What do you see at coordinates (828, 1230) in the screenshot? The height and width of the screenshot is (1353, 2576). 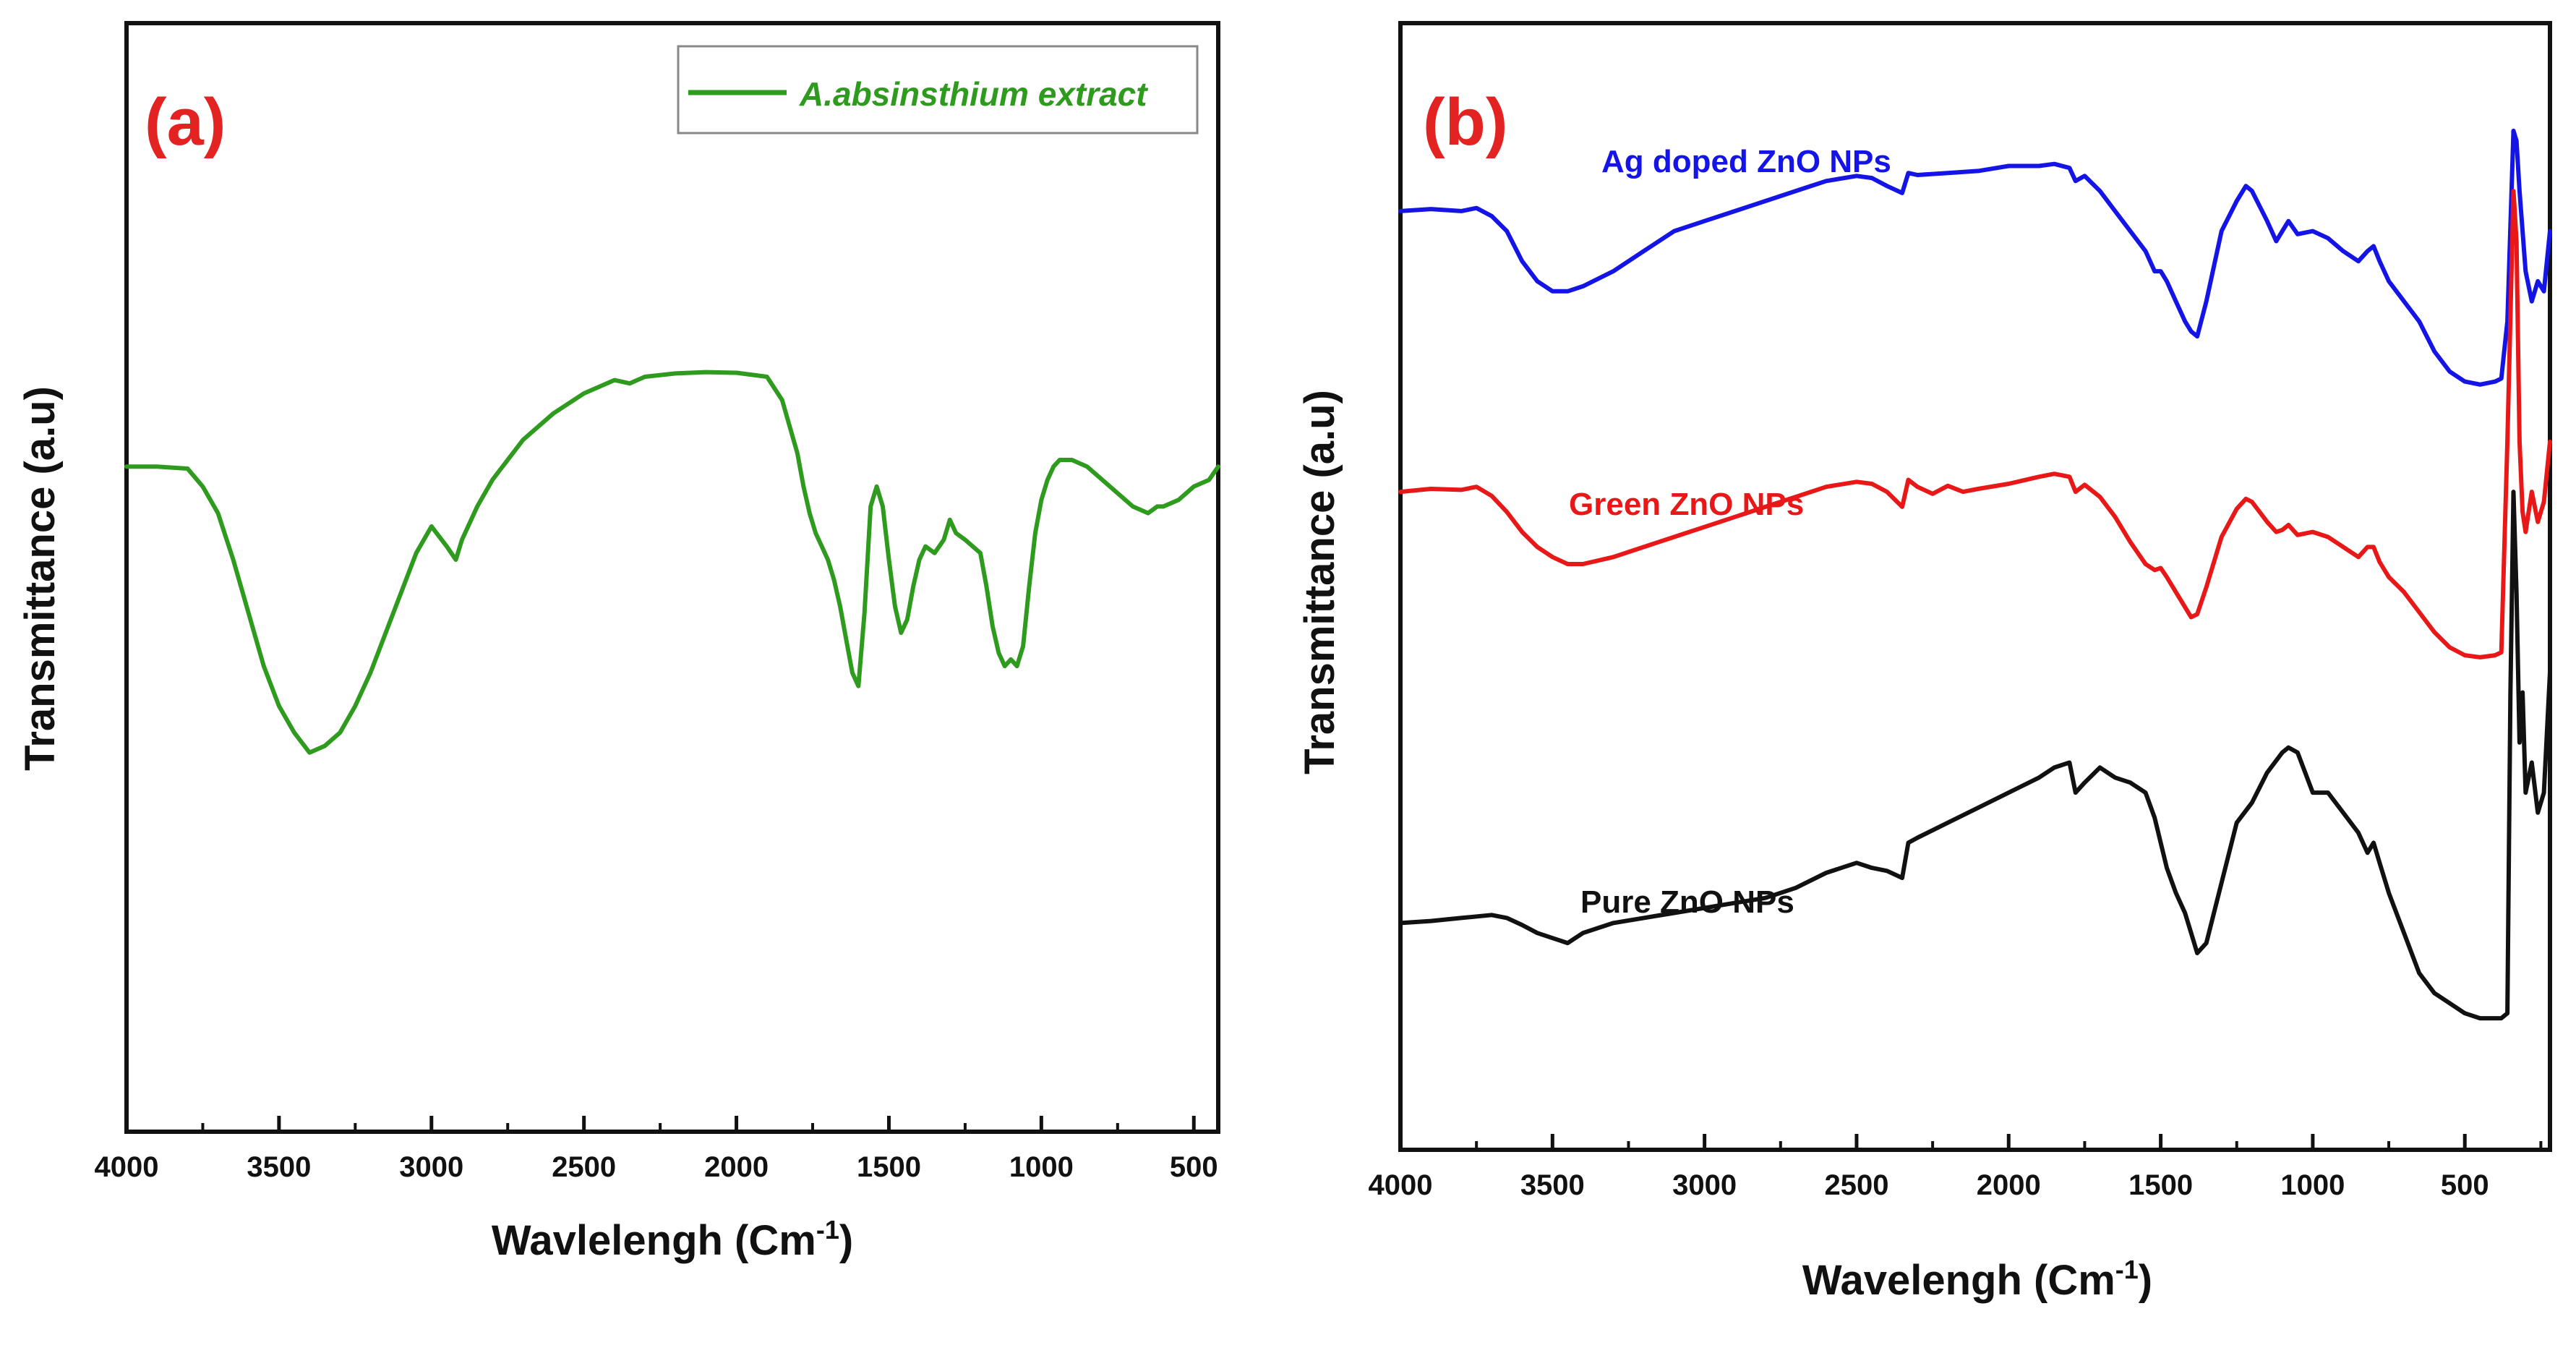 I see `panel-a-x-axis-label-sup: -1` at bounding box center [828, 1230].